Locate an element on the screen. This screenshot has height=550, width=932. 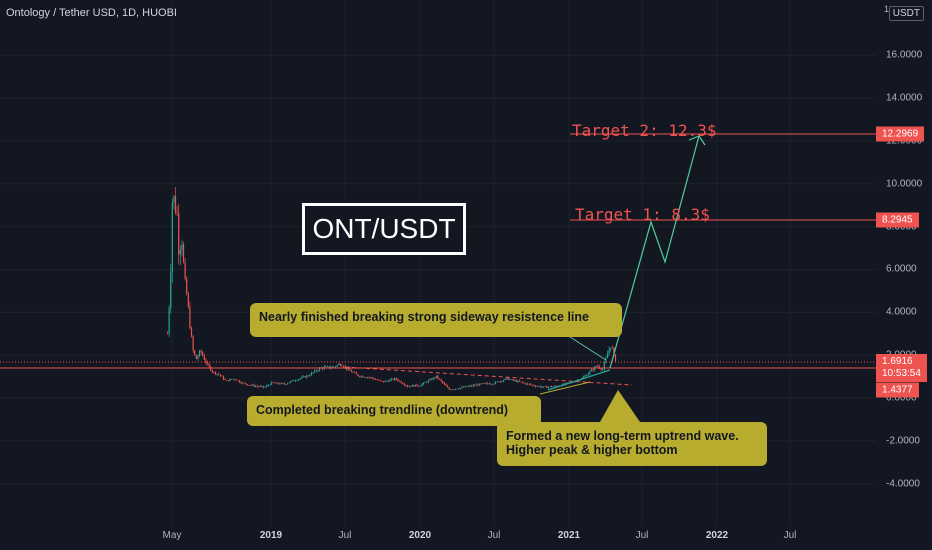
projection-arrowhead is located at coordinates (697, 140).